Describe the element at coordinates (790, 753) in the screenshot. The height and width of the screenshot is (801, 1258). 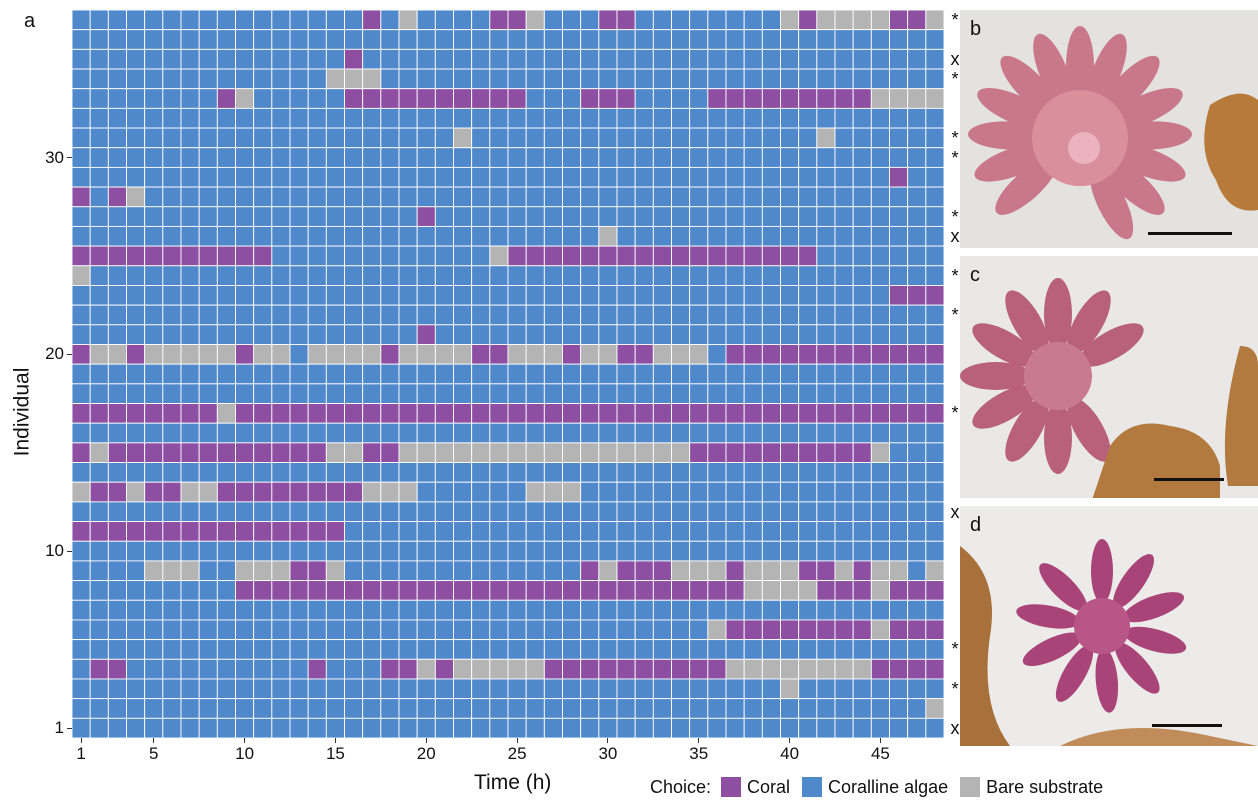
I see `x-tick-label: 40` at that location.